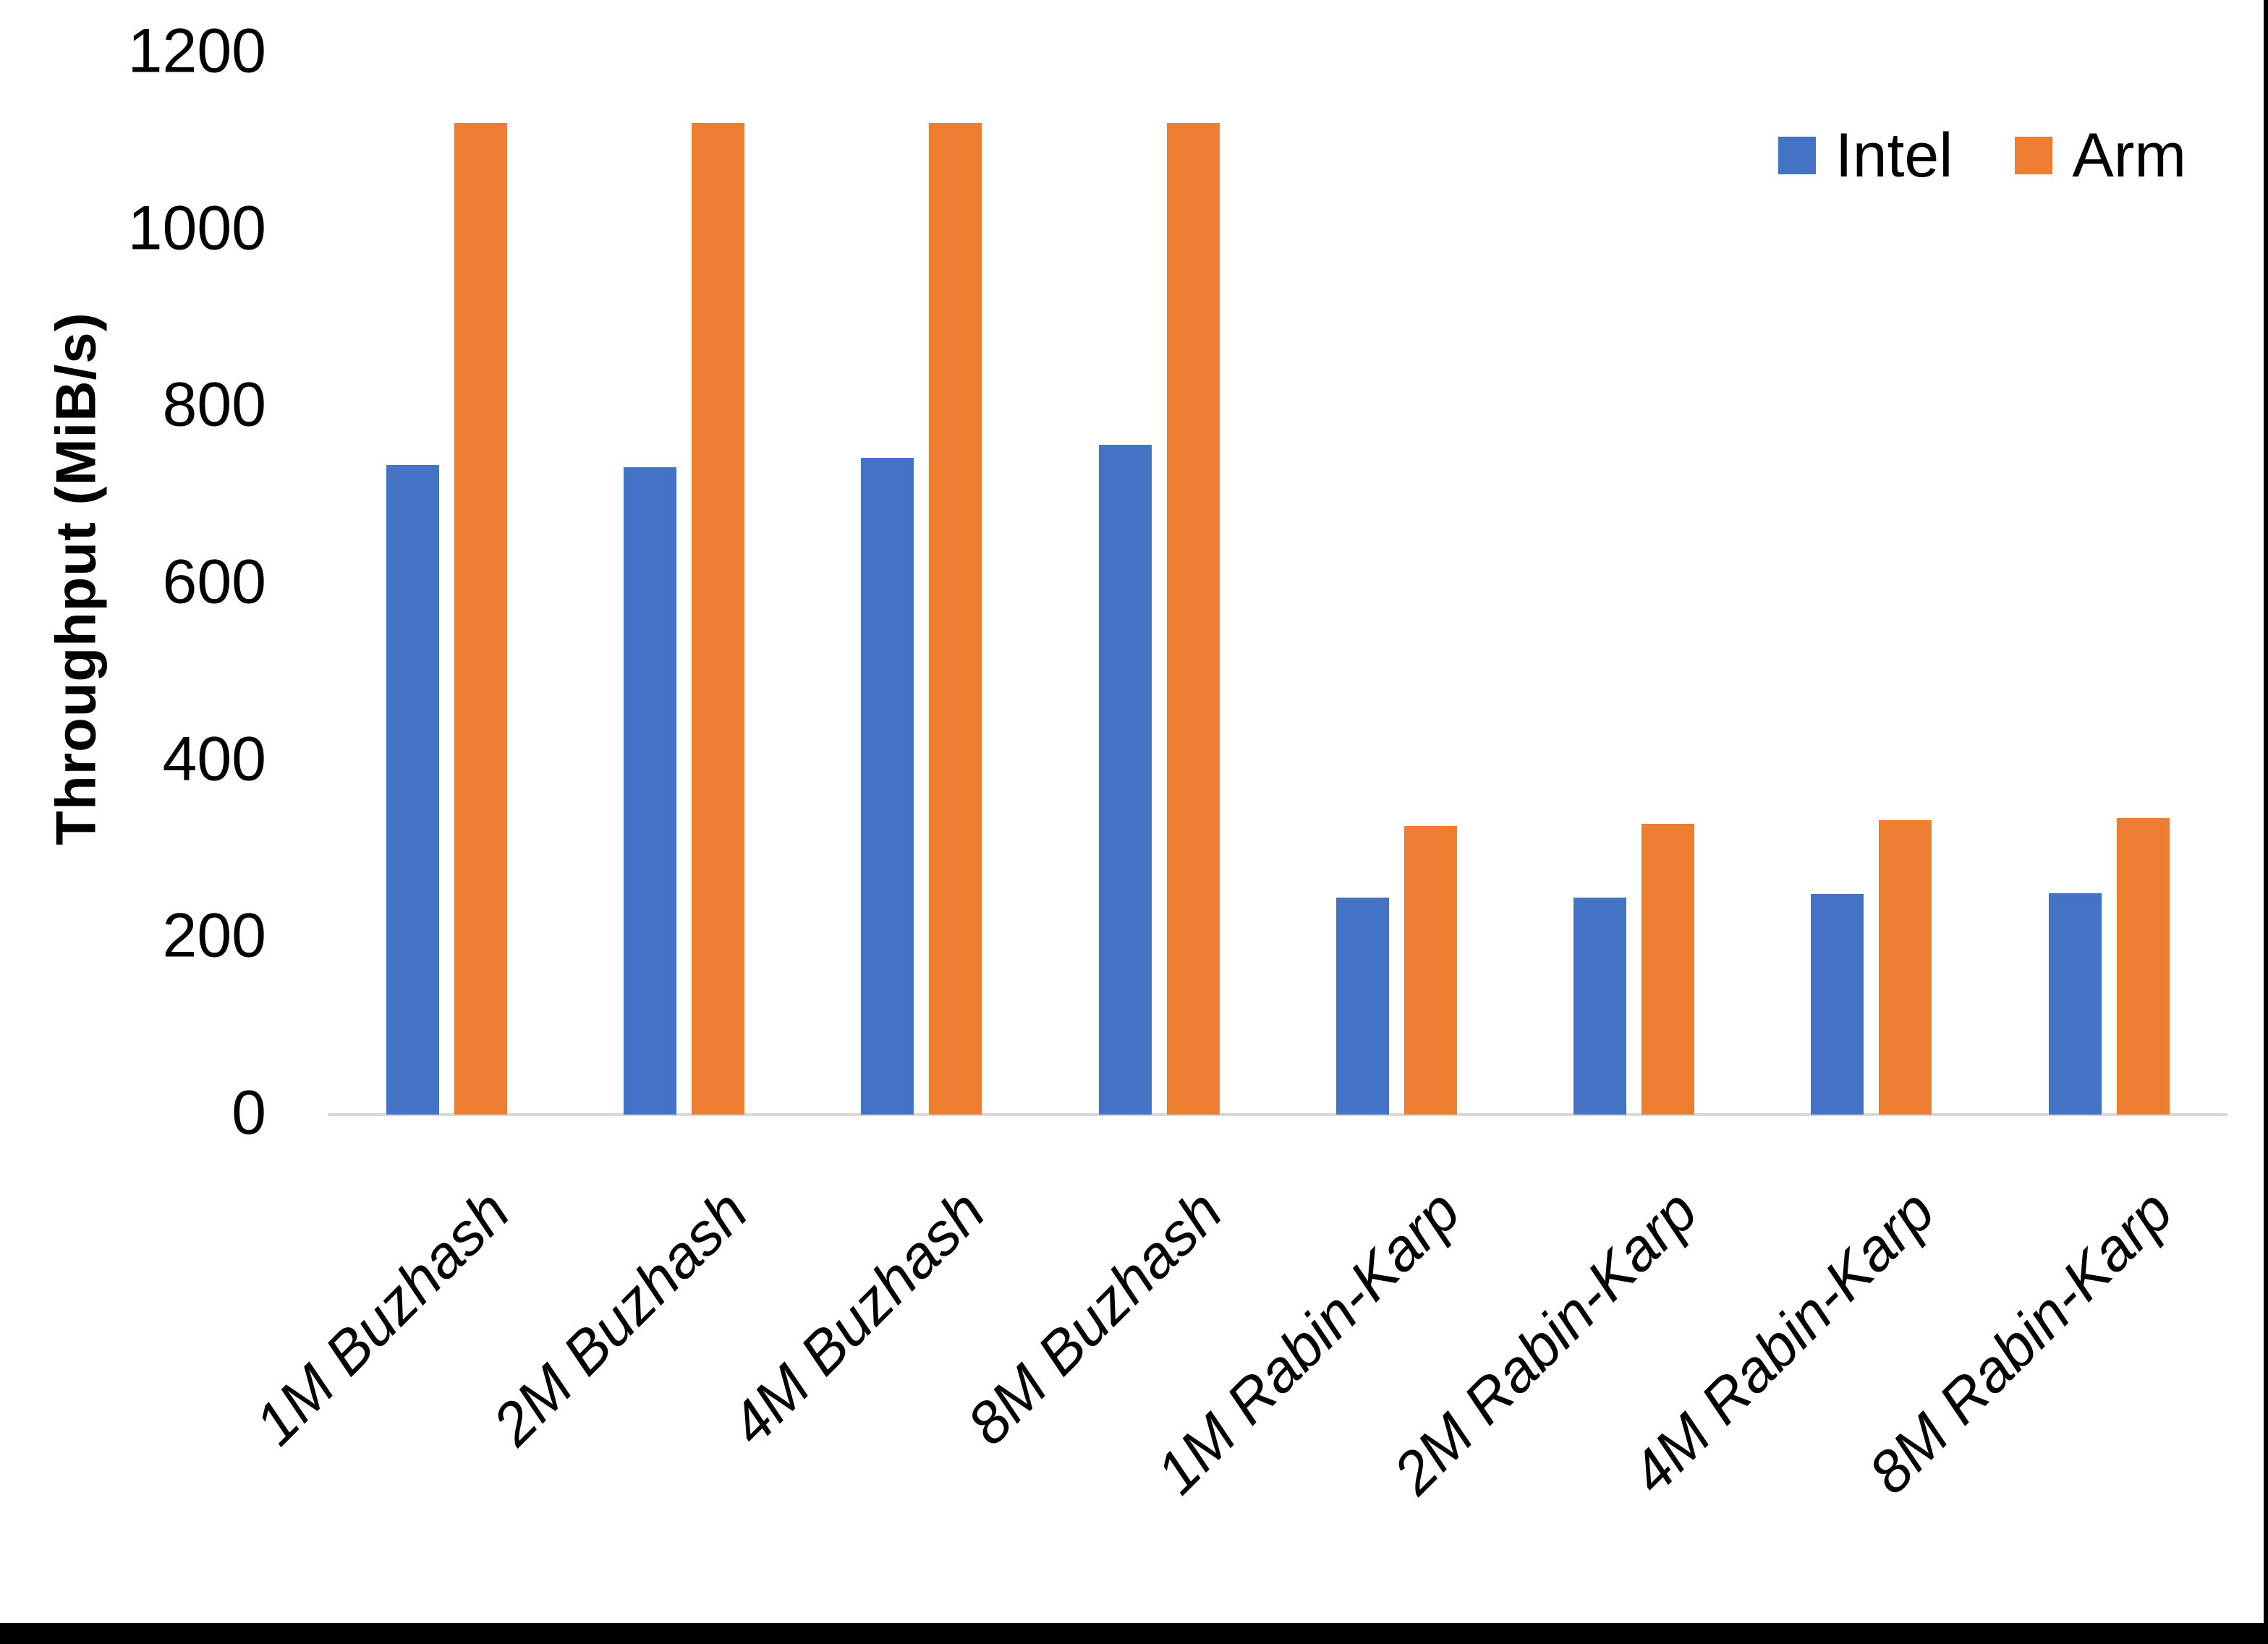 The image size is (2268, 1644). What do you see at coordinates (858, 1317) in the screenshot?
I see `x-category-label: 4M Buzhash` at bounding box center [858, 1317].